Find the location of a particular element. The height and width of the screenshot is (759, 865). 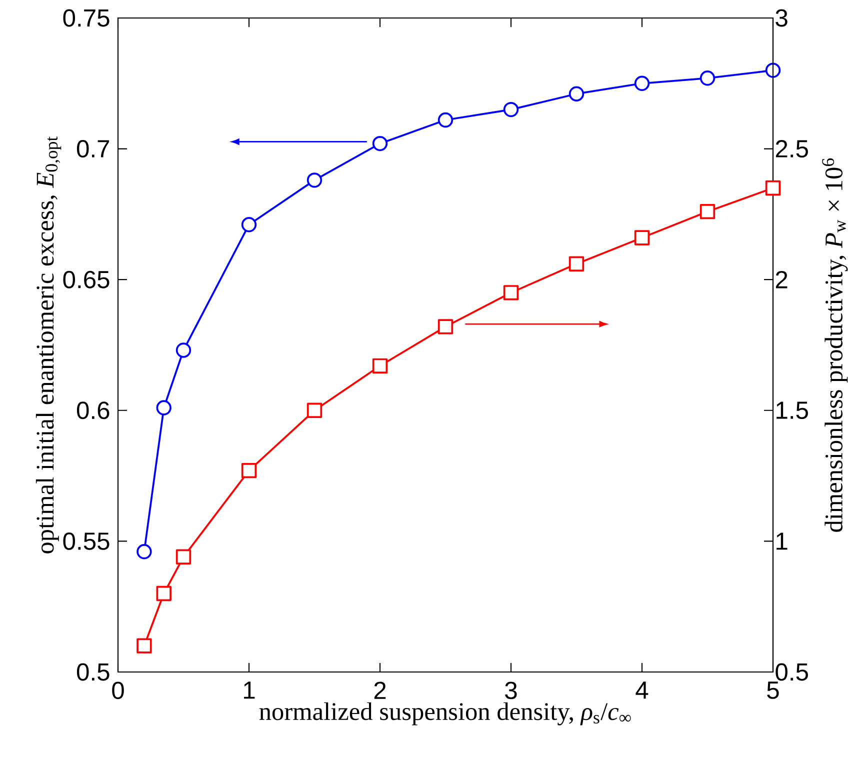

x-axis-title: normalized suspension density, ρ$_{s}$/c$_{∞}$ is located at coordinates (445, 714).